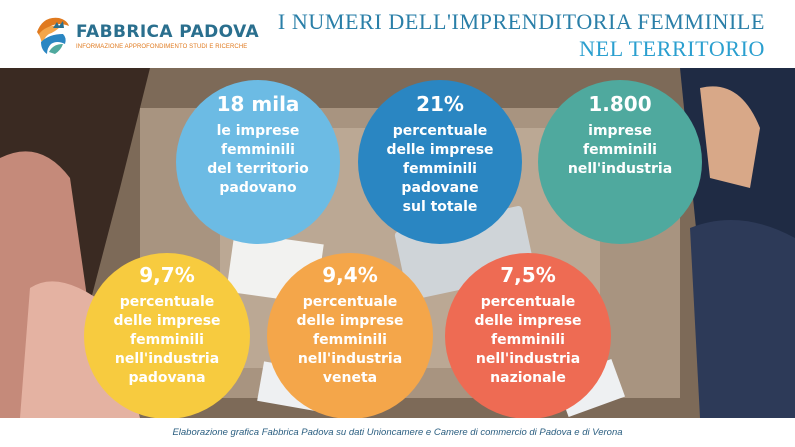  What do you see at coordinates (528, 378) in the screenshot?
I see `stat-line: nazionale` at bounding box center [528, 378].